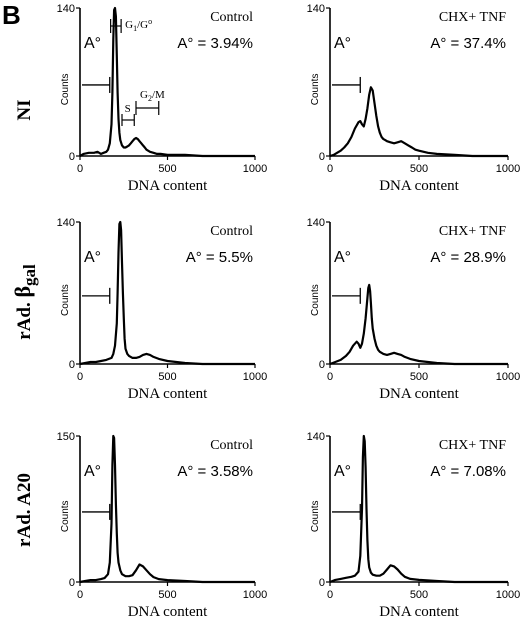 The height and width of the screenshot is (619, 520). I want to click on g1-rest: /G, so click(142, 25).